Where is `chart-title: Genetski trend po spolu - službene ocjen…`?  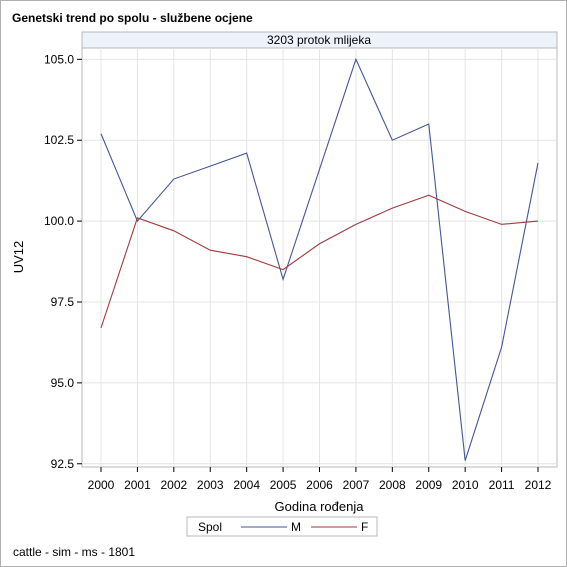 chart-title: Genetski trend po spolu - službene ocjen… is located at coordinates (132, 18).